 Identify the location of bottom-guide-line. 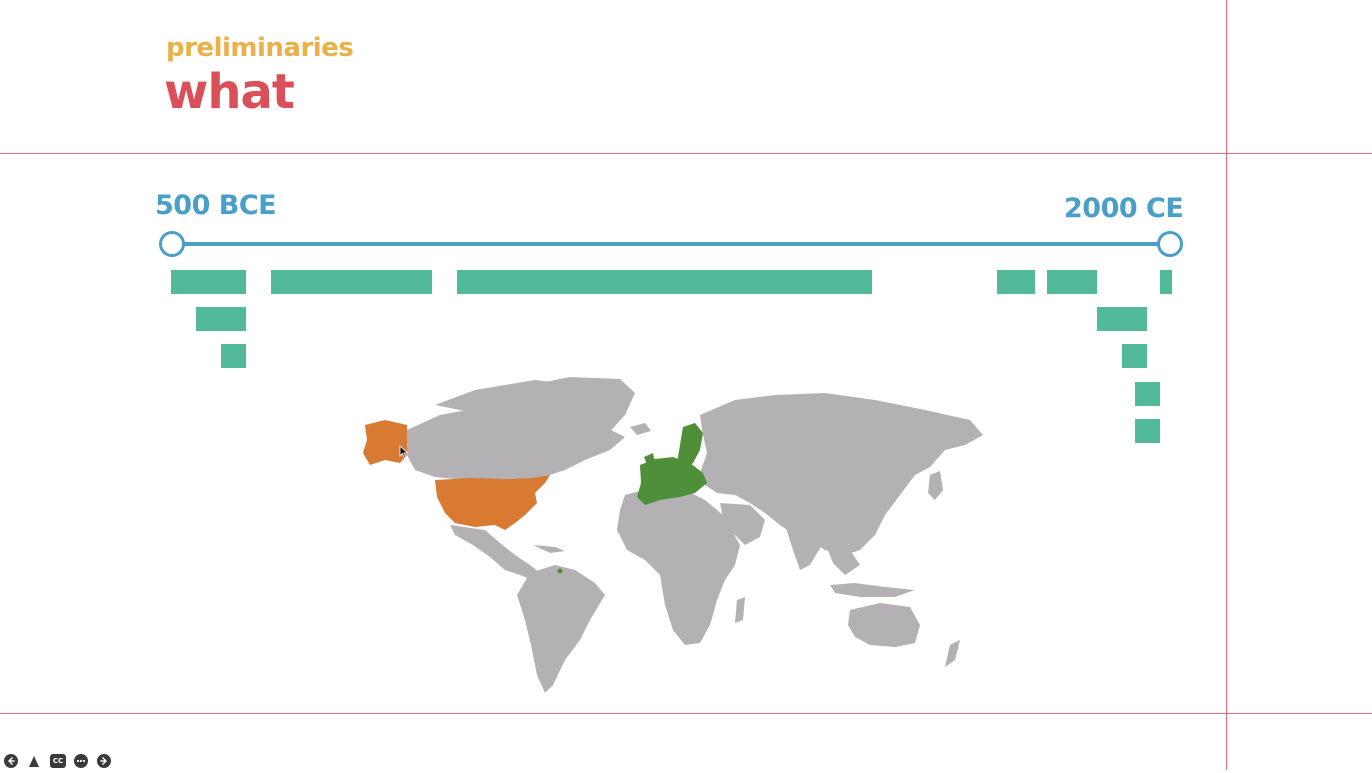
(686, 713).